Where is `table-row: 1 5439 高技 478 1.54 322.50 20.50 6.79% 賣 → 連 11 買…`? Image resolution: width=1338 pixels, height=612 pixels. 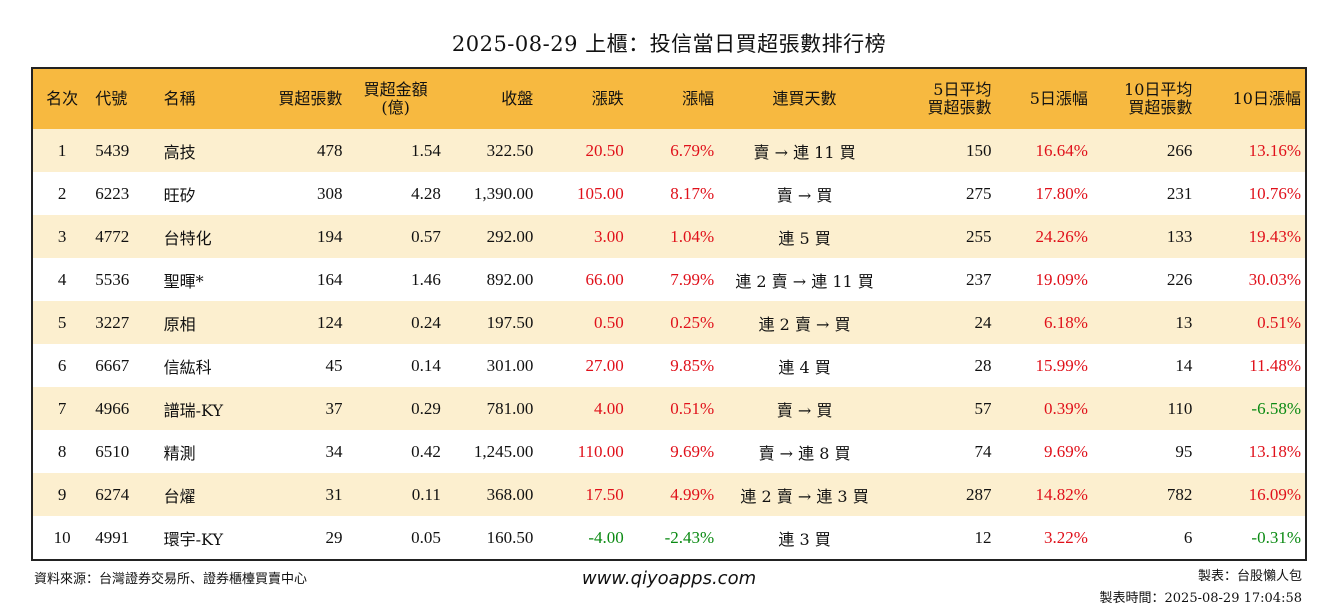 table-row: 1 5439 高技 478 1.54 322.50 20.50 6.79% 賣 → 連 11 買… is located at coordinates (669, 150).